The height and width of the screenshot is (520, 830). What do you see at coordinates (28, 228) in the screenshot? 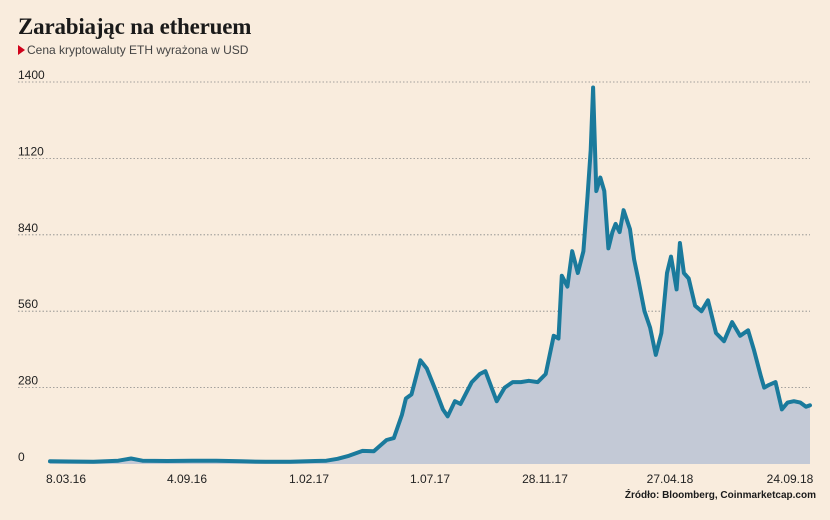
I see `y-tick-label: 840` at bounding box center [28, 228].